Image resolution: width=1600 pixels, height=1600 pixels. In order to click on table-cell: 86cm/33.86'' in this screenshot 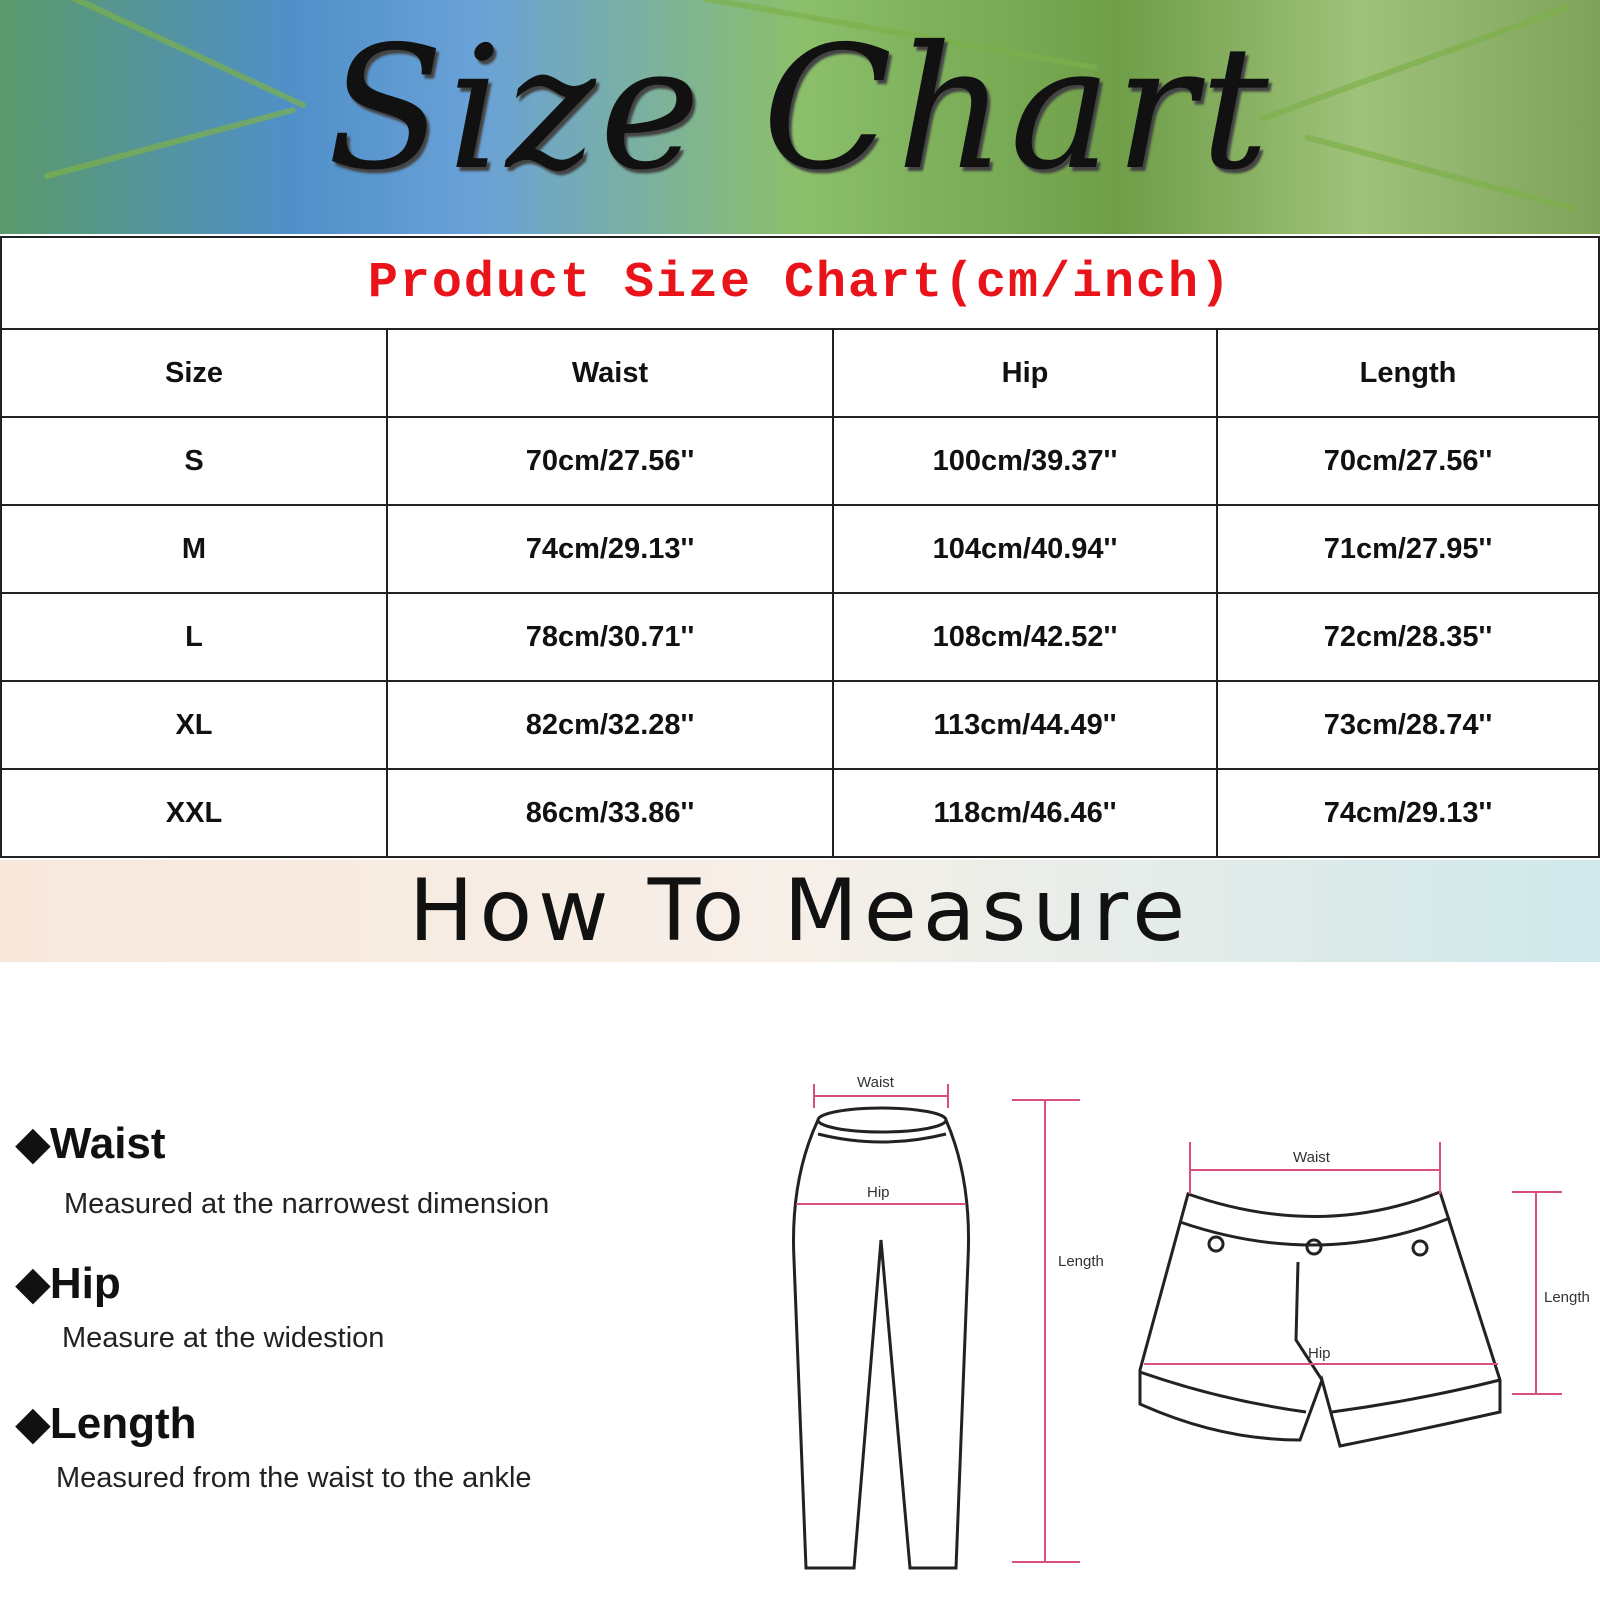, I will do `click(610, 813)`.